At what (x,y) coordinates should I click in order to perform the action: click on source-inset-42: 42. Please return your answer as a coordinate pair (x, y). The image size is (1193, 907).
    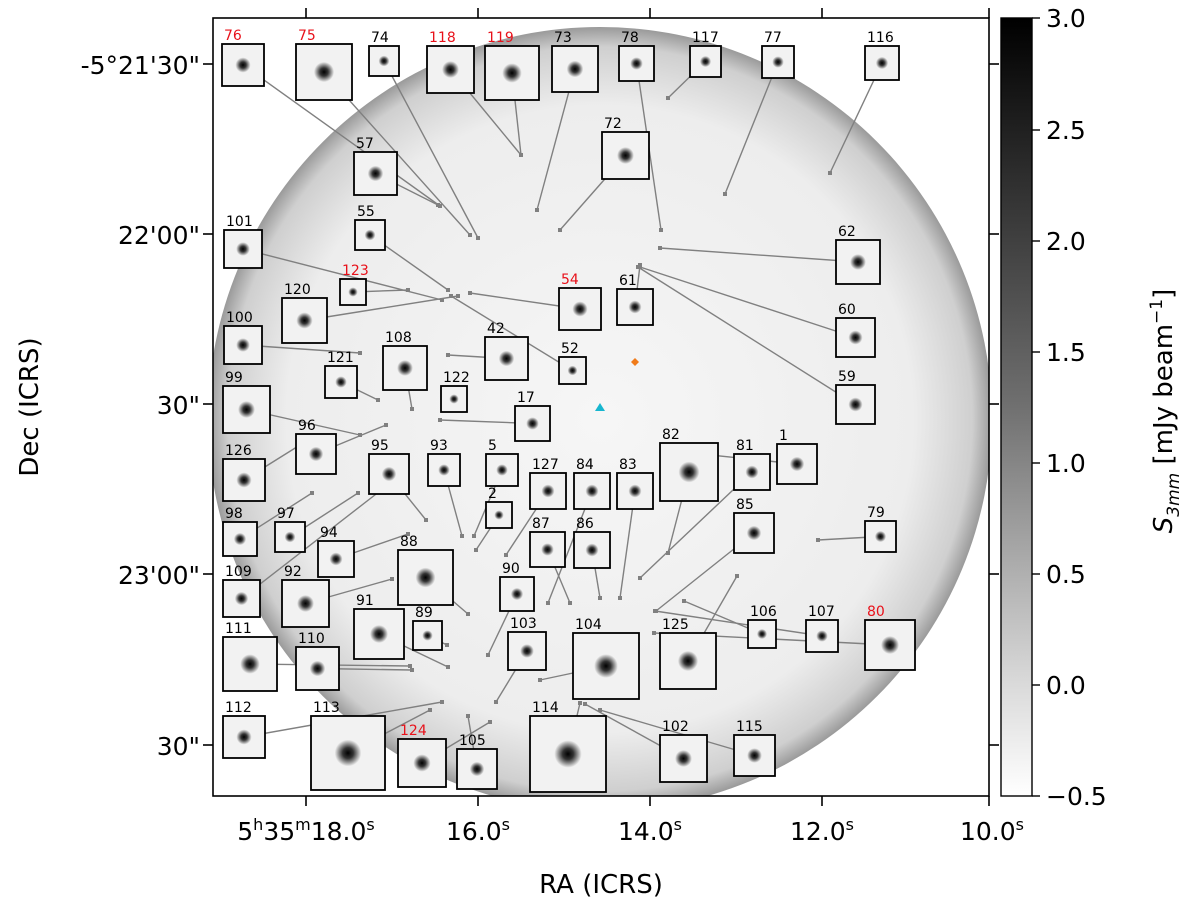
    Looking at the image, I should click on (506, 351).